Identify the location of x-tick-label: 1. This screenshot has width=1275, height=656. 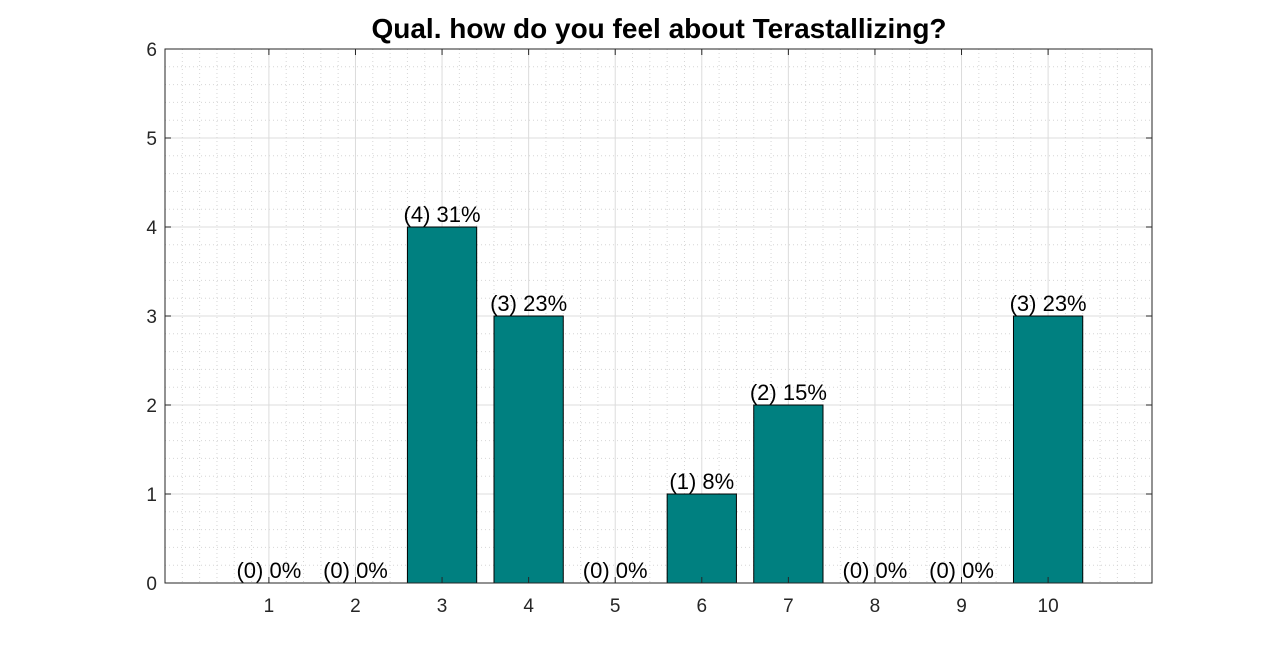
(269, 606).